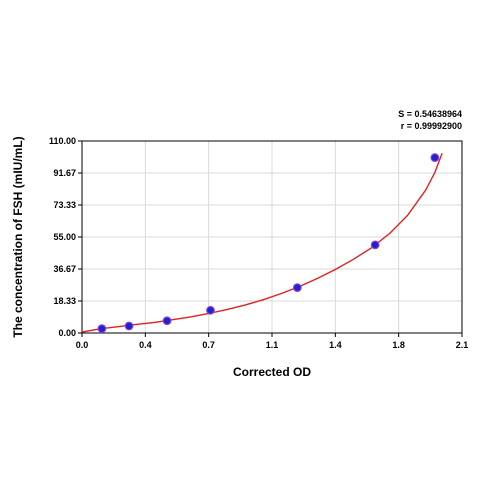 The height and width of the screenshot is (480, 480). Describe the element at coordinates (462, 345) in the screenshot. I see `x-tick-label: 2.1` at that location.